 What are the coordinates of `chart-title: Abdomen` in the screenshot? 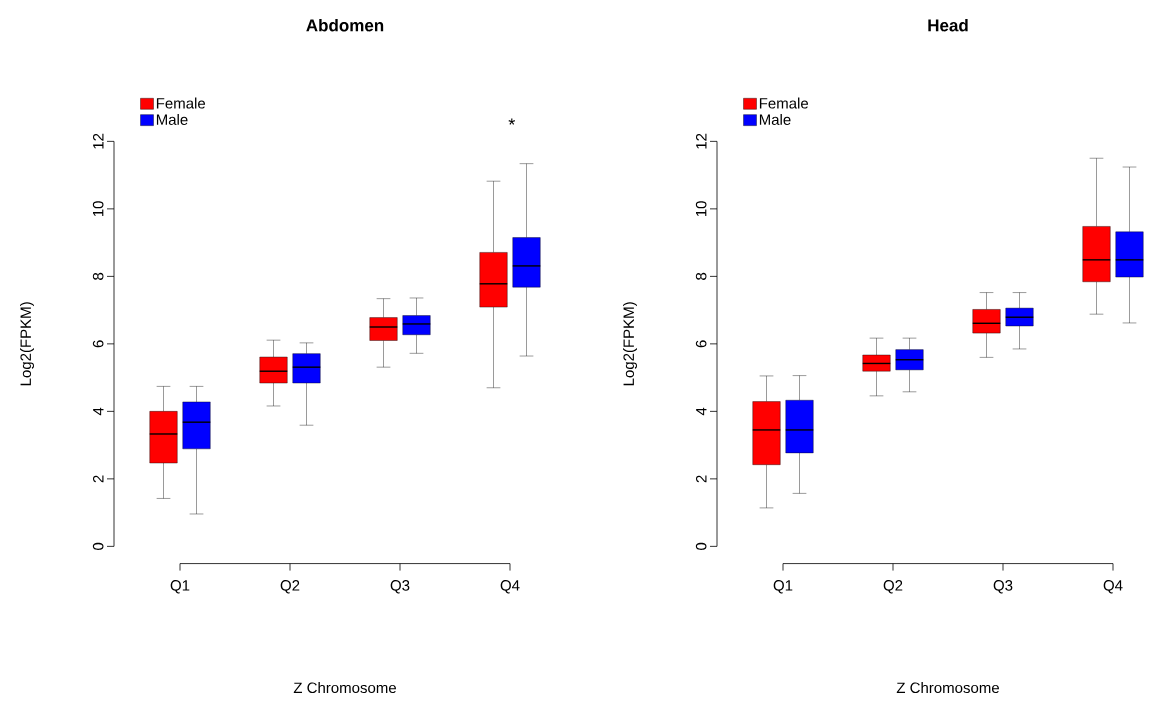 It's located at (345, 25).